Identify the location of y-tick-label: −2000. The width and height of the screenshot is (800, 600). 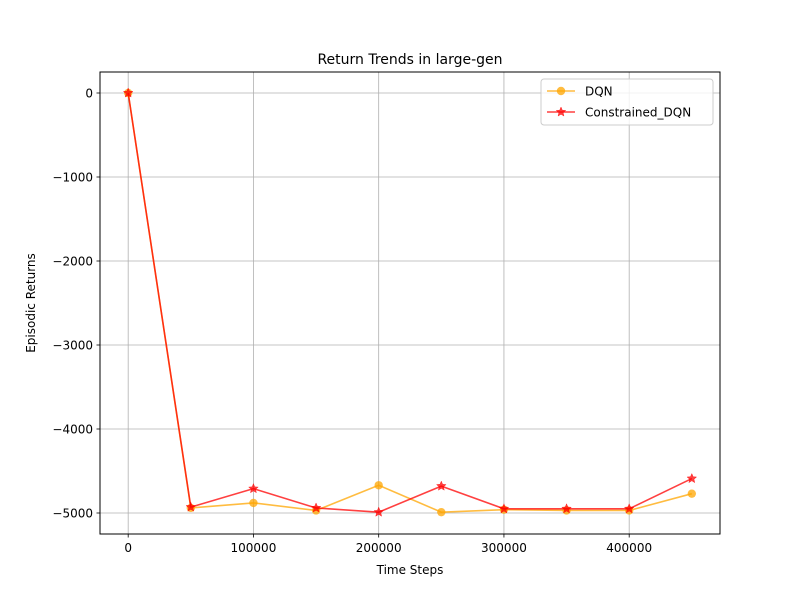
(72, 262).